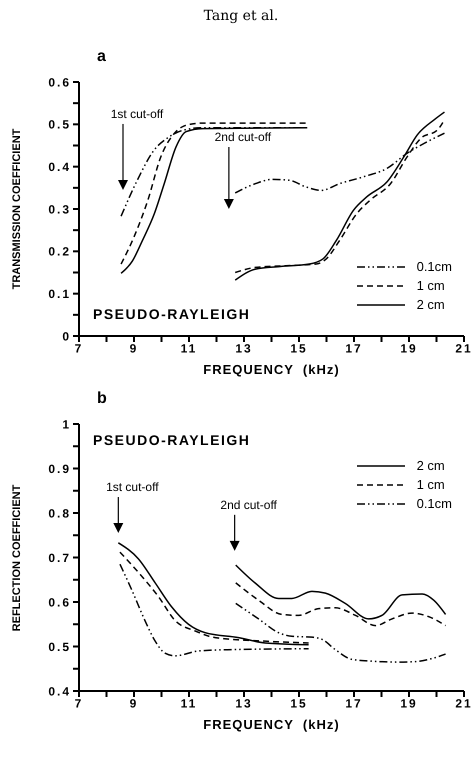 Image resolution: width=474 pixels, height=766 pixels. I want to click on y-tick-label: 0.7, so click(59, 557).